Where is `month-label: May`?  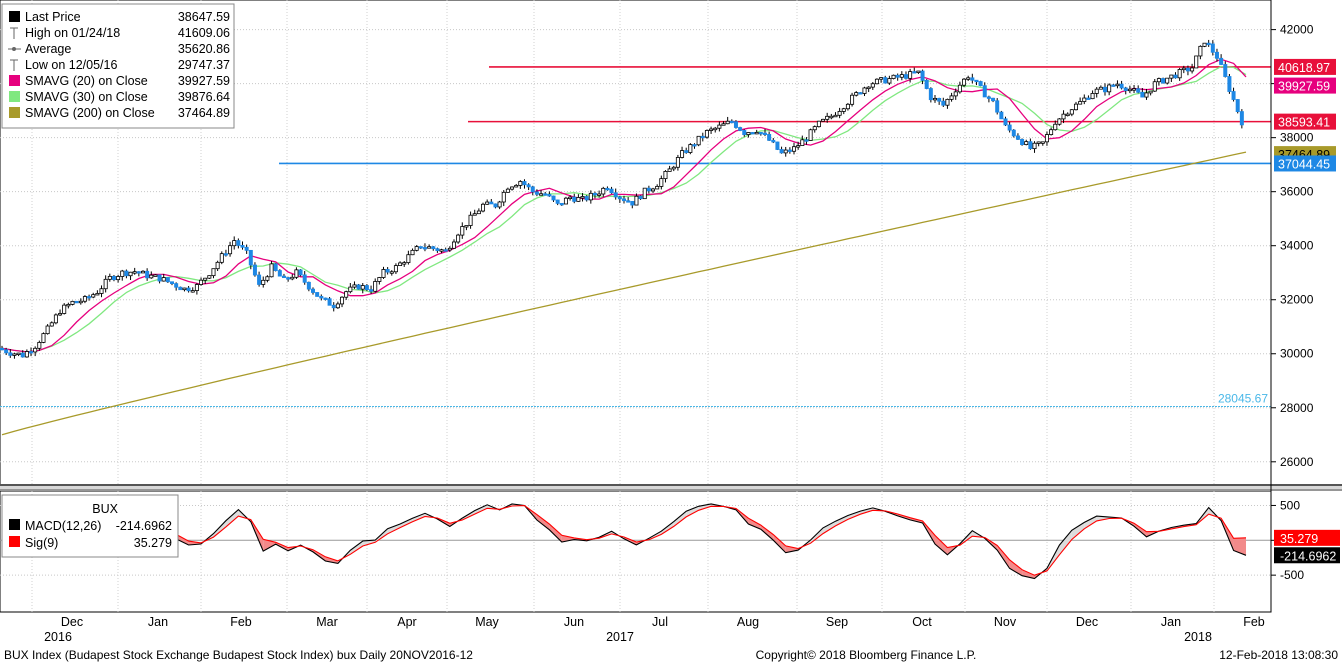 month-label: May is located at coordinates (487, 622).